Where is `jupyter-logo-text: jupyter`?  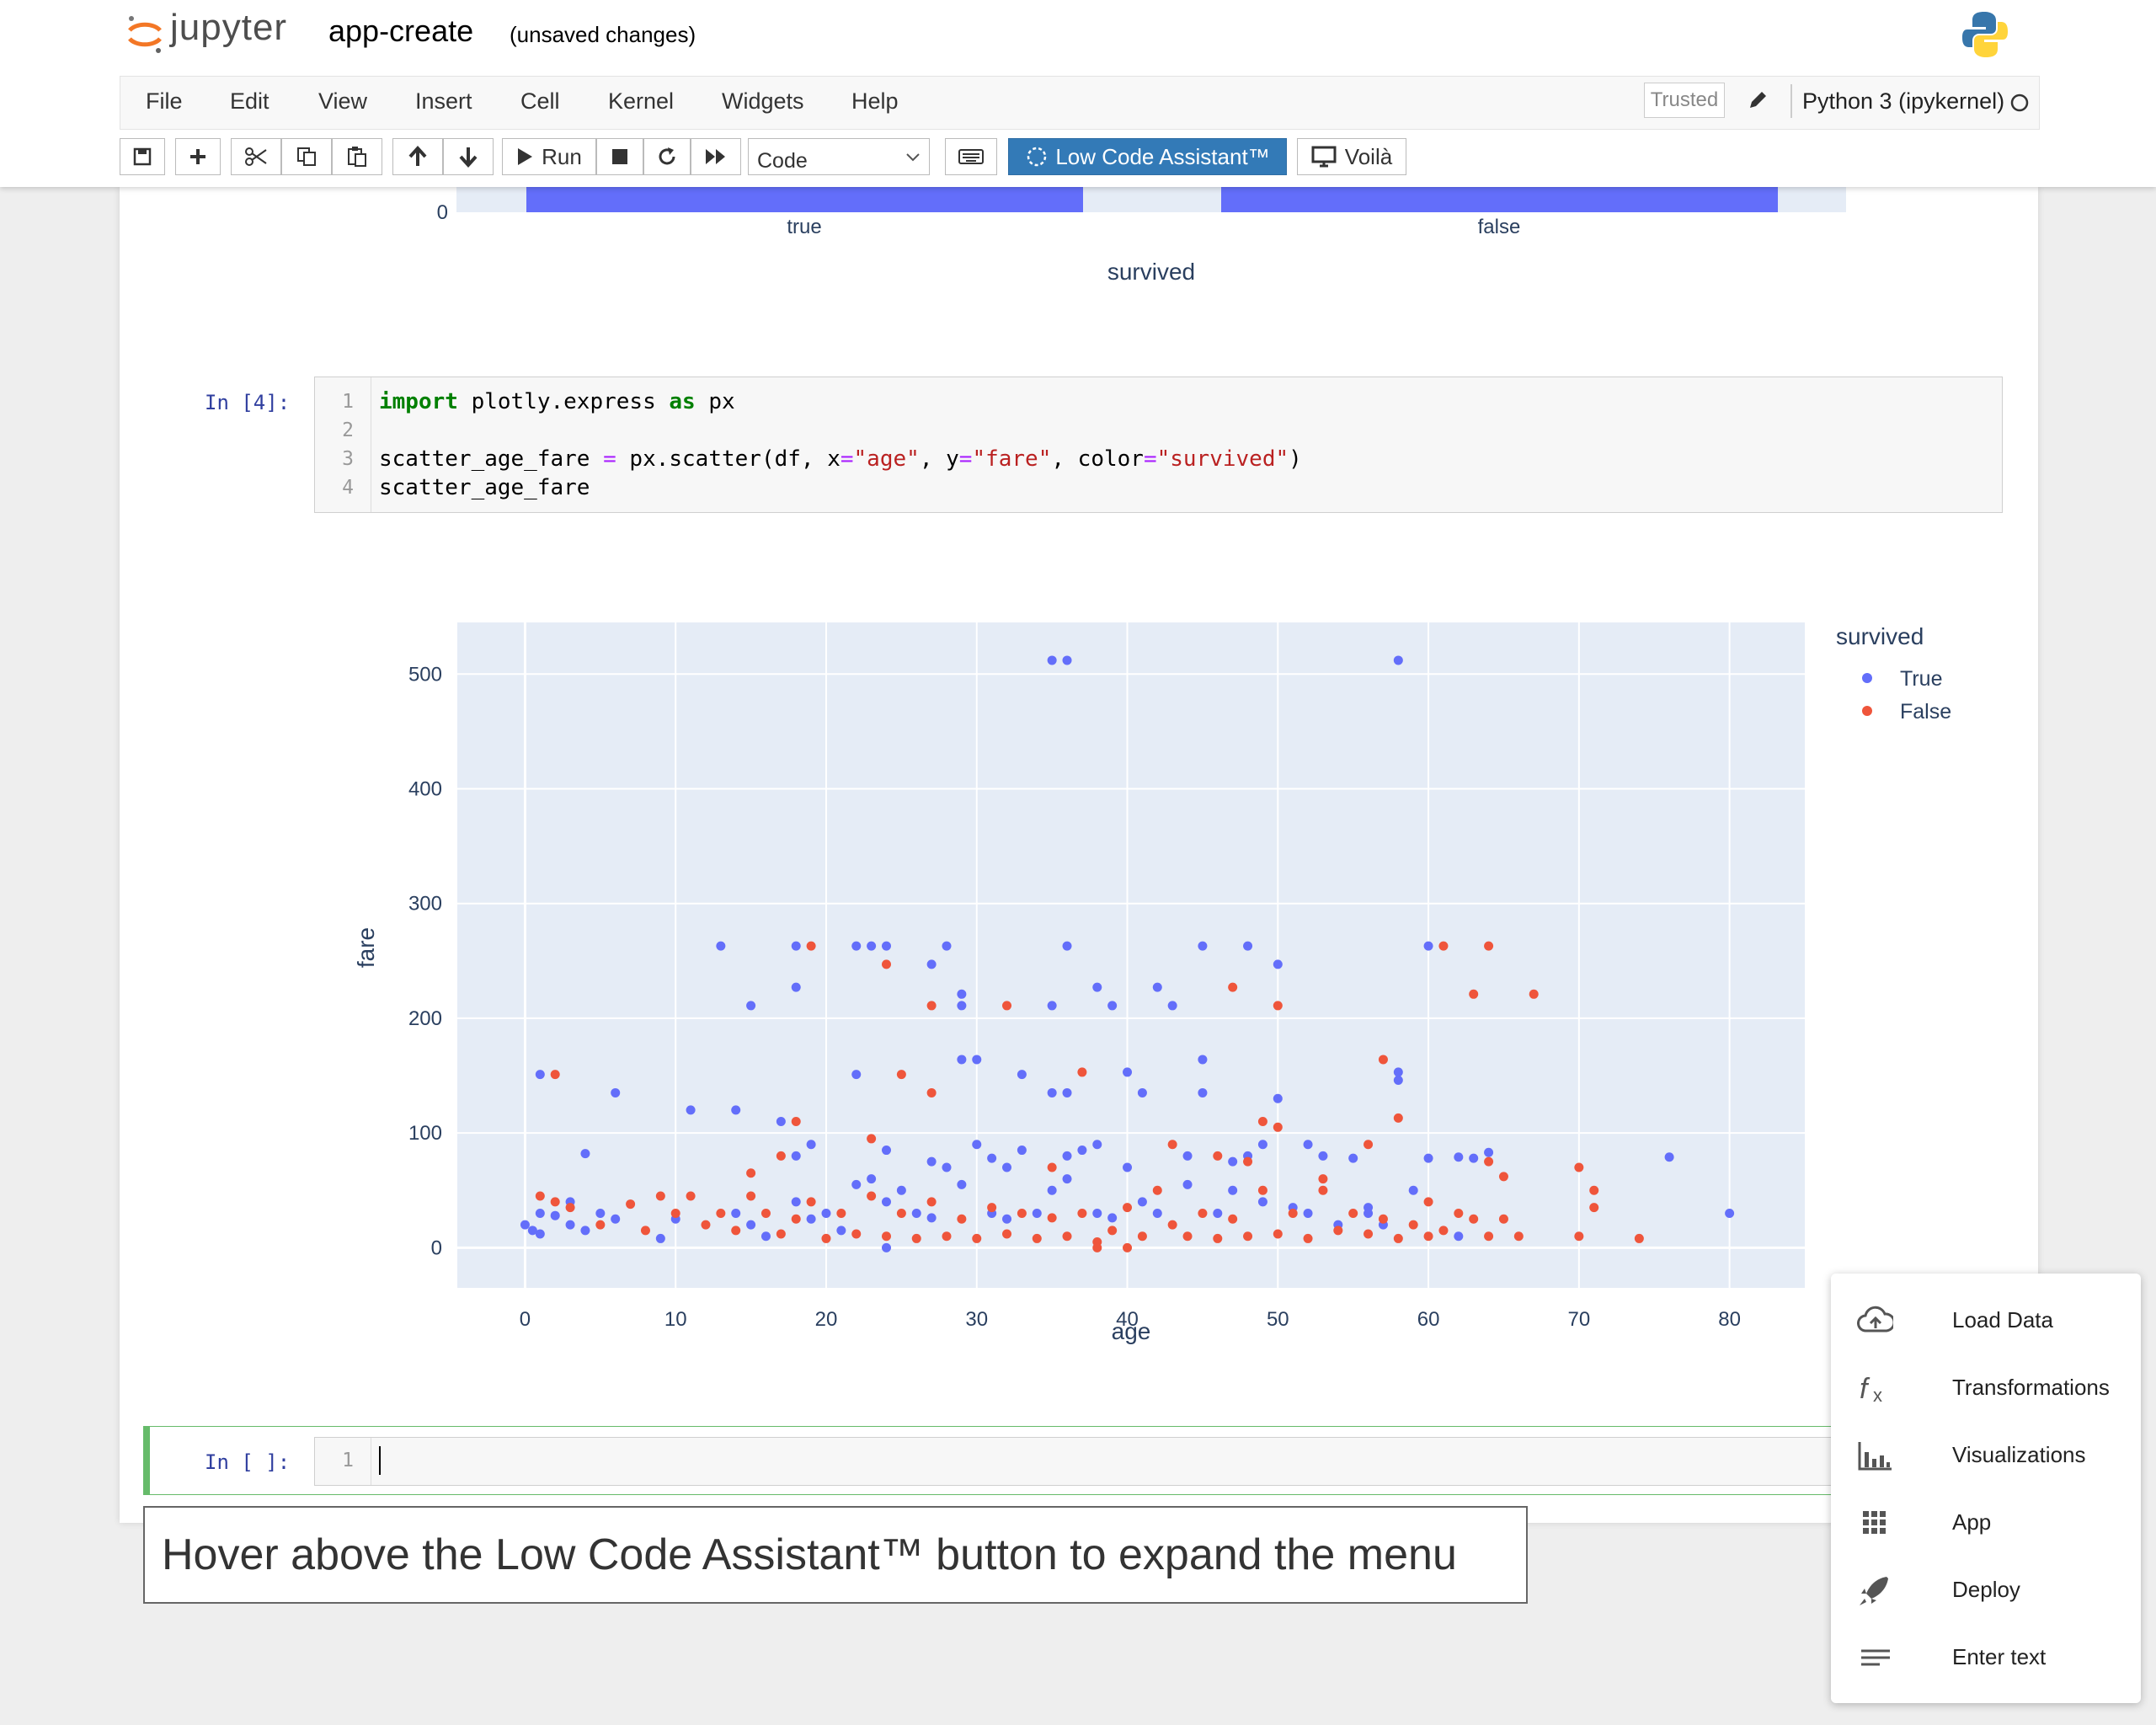
jupyter-logo-text: jupyter is located at coordinates (229, 27).